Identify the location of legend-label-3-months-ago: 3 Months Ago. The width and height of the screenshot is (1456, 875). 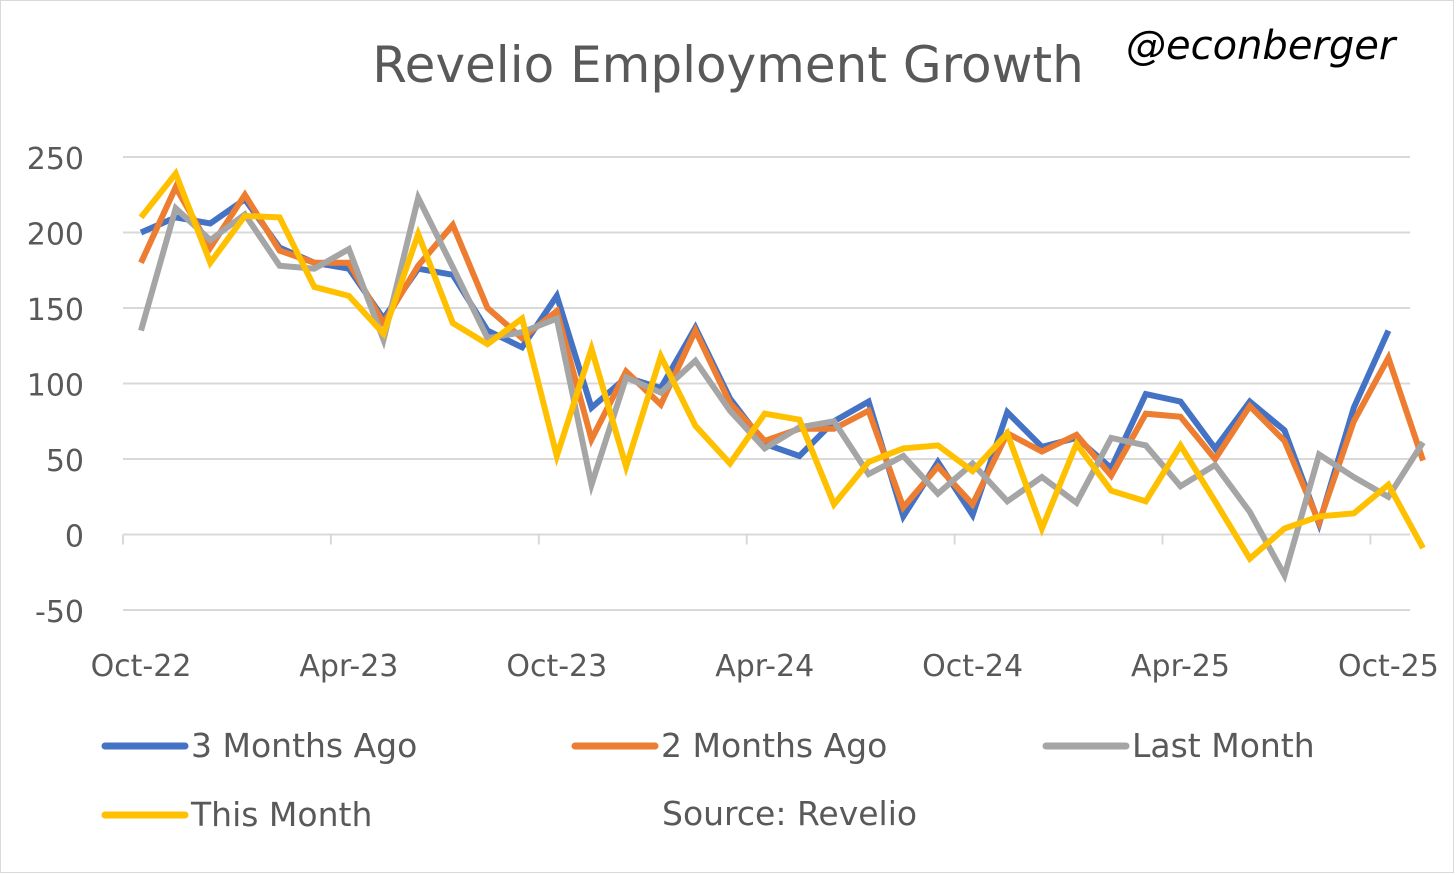
(304, 745).